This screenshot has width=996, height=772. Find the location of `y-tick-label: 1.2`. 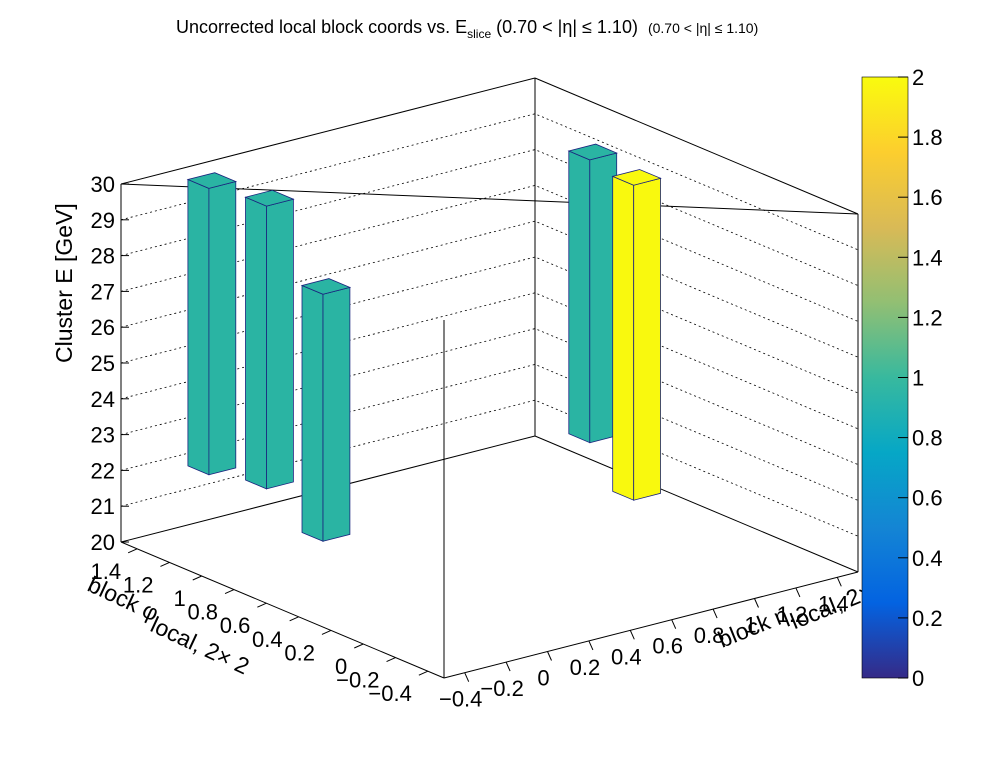

y-tick-label: 1.2 is located at coordinates (138, 584).